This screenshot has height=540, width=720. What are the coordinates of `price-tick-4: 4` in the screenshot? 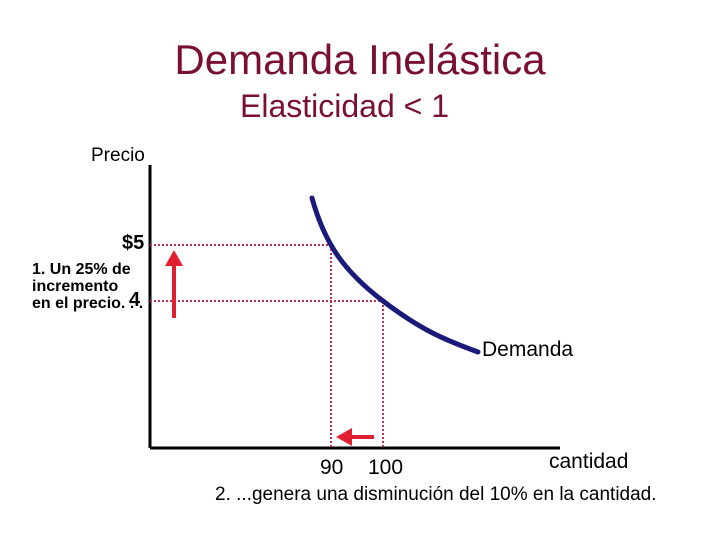 It's located at (135, 300).